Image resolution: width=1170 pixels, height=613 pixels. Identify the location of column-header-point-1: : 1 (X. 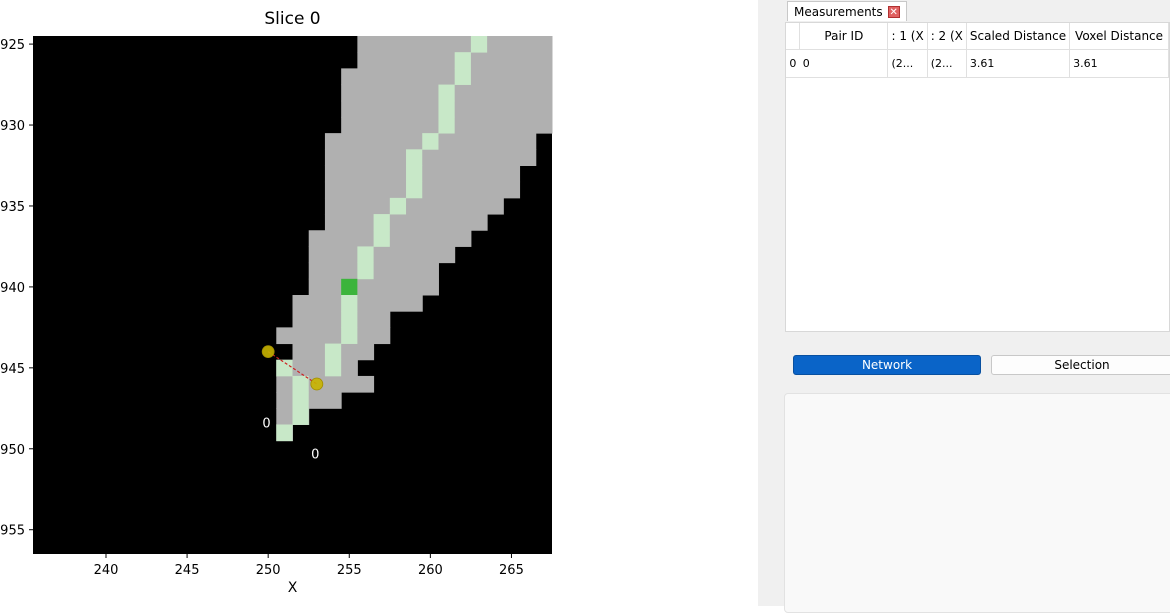
(907, 36).